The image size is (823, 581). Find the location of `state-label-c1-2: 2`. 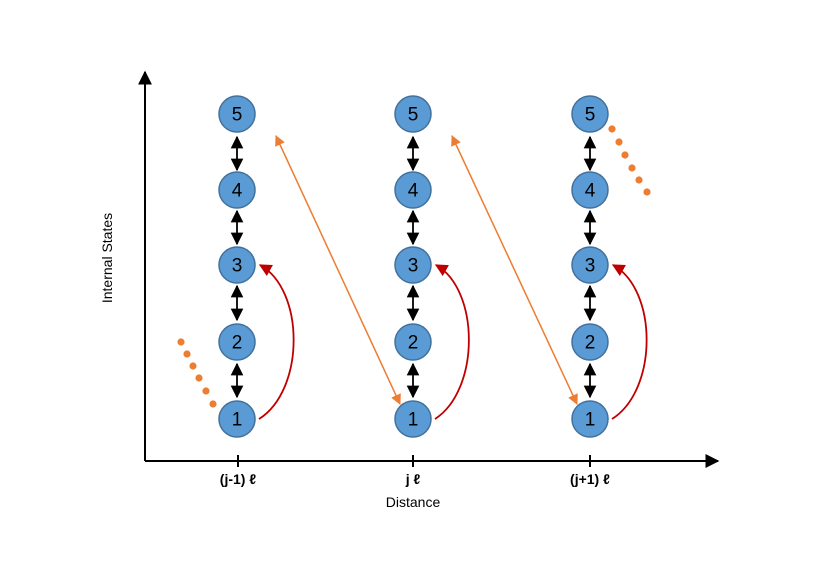

state-label-c1-2: 2 is located at coordinates (237, 343).